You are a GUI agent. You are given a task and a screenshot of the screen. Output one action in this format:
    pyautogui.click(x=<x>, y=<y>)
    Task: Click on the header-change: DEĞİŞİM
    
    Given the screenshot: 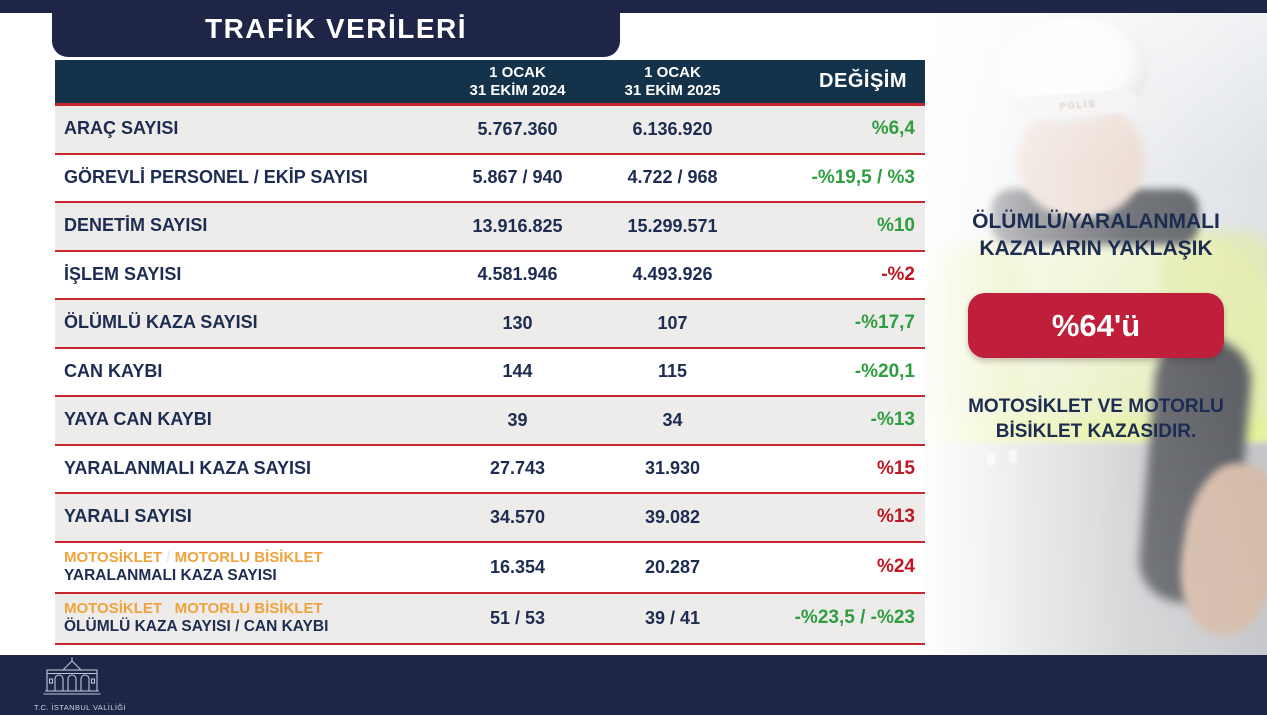 What is the action you would take?
    pyautogui.click(x=863, y=81)
    